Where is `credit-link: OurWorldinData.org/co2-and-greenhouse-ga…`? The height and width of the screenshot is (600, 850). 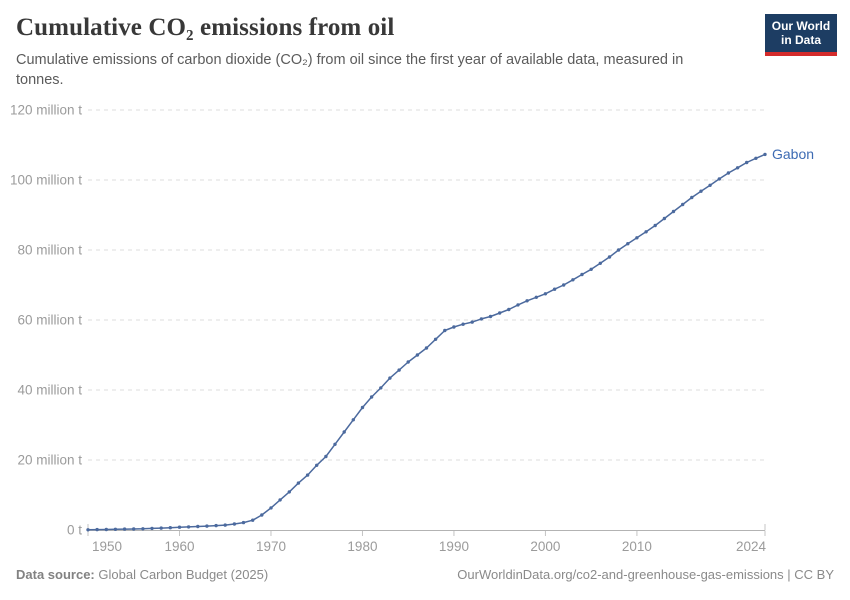
credit-link: OurWorldinData.org/co2-and-greenhouse-ga… is located at coordinates (645, 574).